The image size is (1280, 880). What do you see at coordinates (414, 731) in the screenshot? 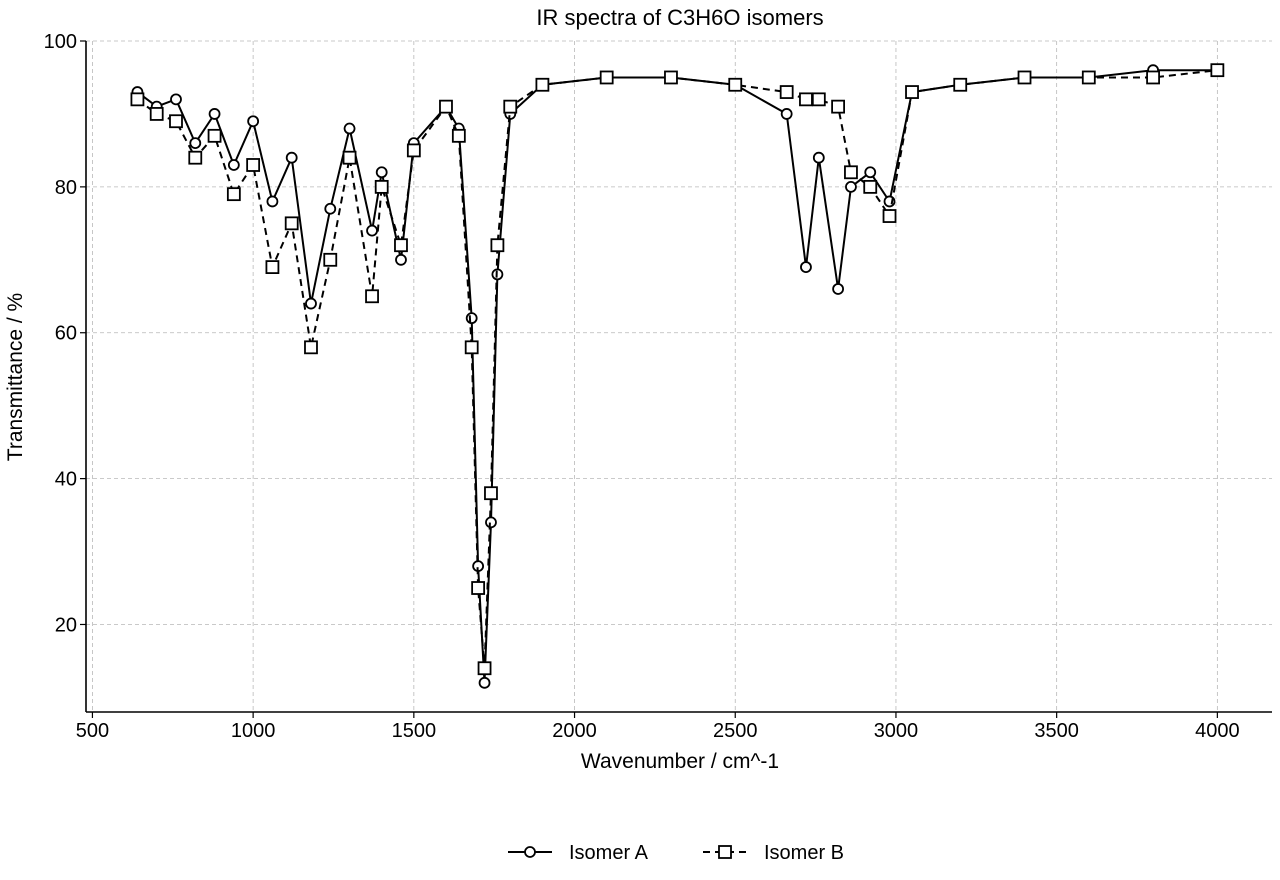
I see `x-tick-label: 1500` at bounding box center [414, 731].